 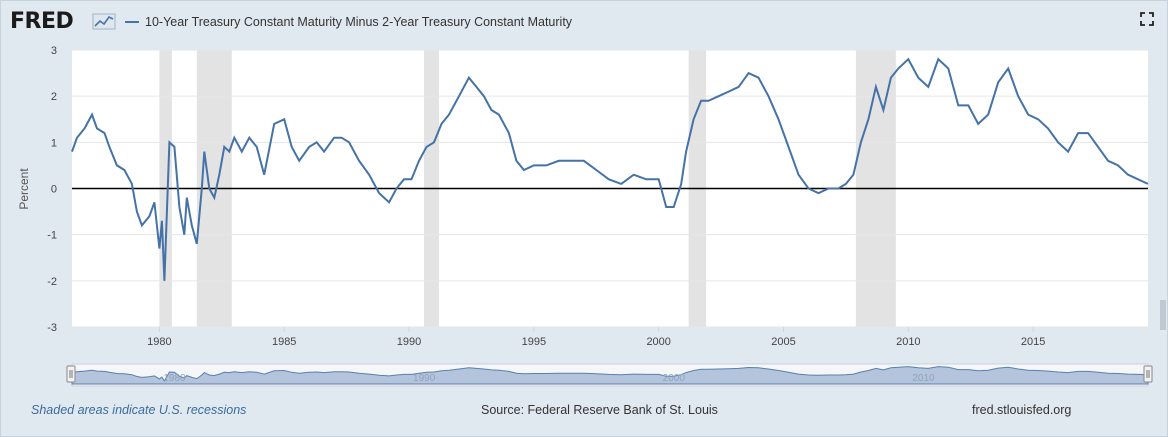 What do you see at coordinates (409, 342) in the screenshot?
I see `x-tick-label: 1990` at bounding box center [409, 342].